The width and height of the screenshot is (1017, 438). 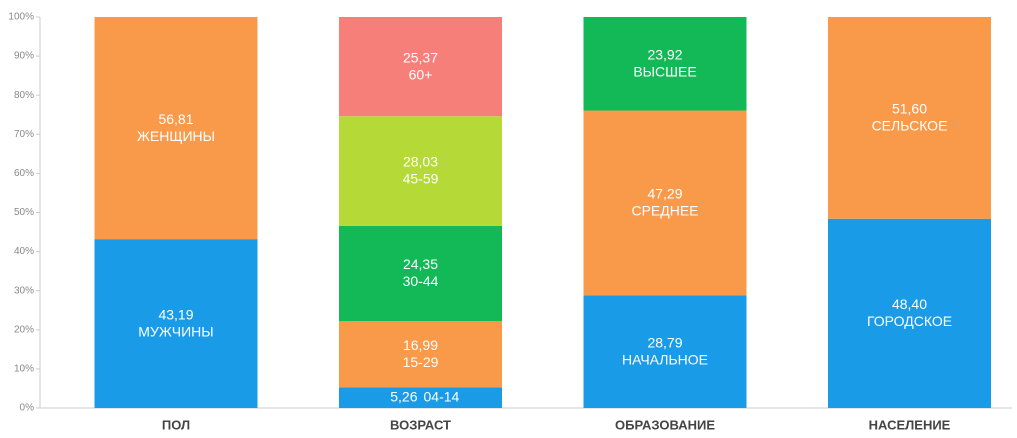 What do you see at coordinates (420, 162) in the screenshot?
I see `data-label: 28,03` at bounding box center [420, 162].